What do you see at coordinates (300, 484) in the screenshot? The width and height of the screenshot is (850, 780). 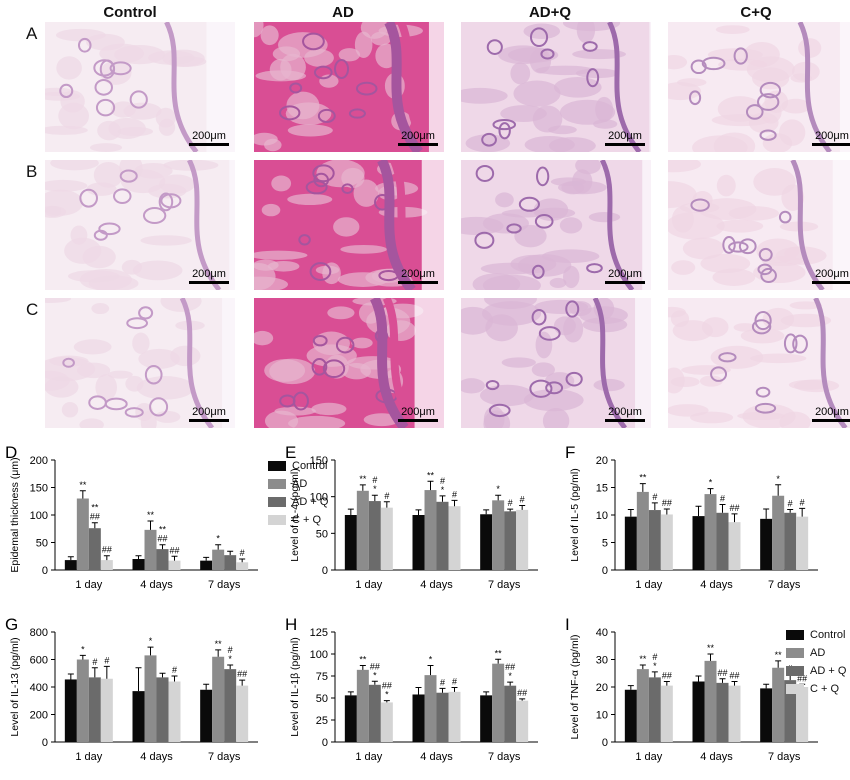 I see `legend-label: AD` at bounding box center [300, 484].